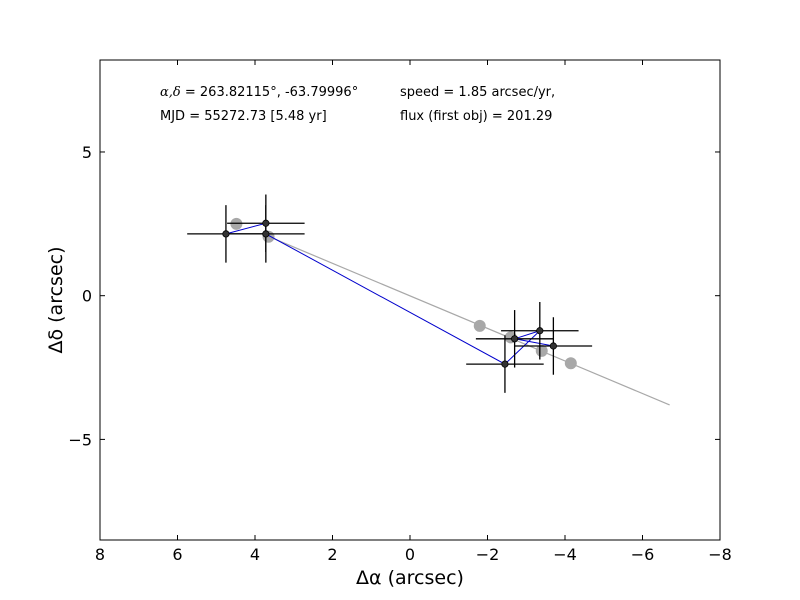 The image size is (800, 600). What do you see at coordinates (56, 299) in the screenshot?
I see `y-axis-label: Δδ (arcsec)` at bounding box center [56, 299].